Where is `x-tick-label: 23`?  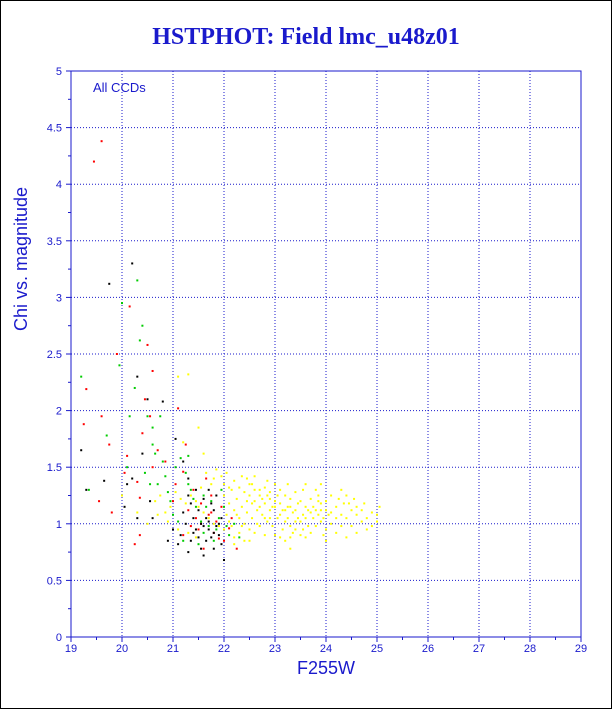
x-tick-label: 23 is located at coordinates (275, 649).